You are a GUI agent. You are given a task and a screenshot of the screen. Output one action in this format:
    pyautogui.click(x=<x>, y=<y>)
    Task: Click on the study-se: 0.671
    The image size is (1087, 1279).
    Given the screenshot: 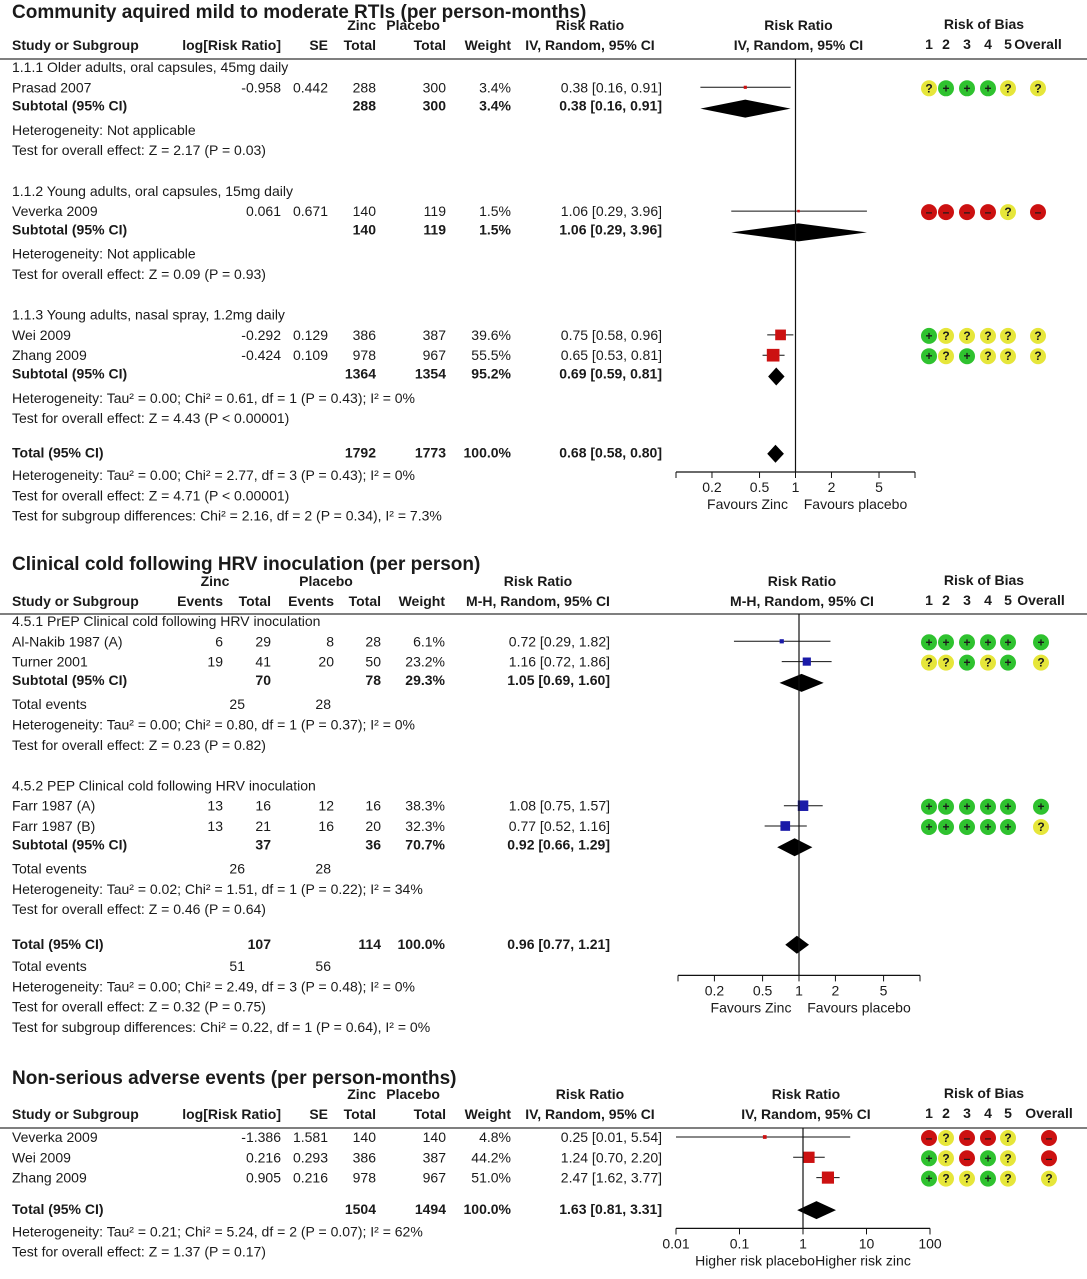 What is the action you would take?
    pyautogui.click(x=310, y=211)
    